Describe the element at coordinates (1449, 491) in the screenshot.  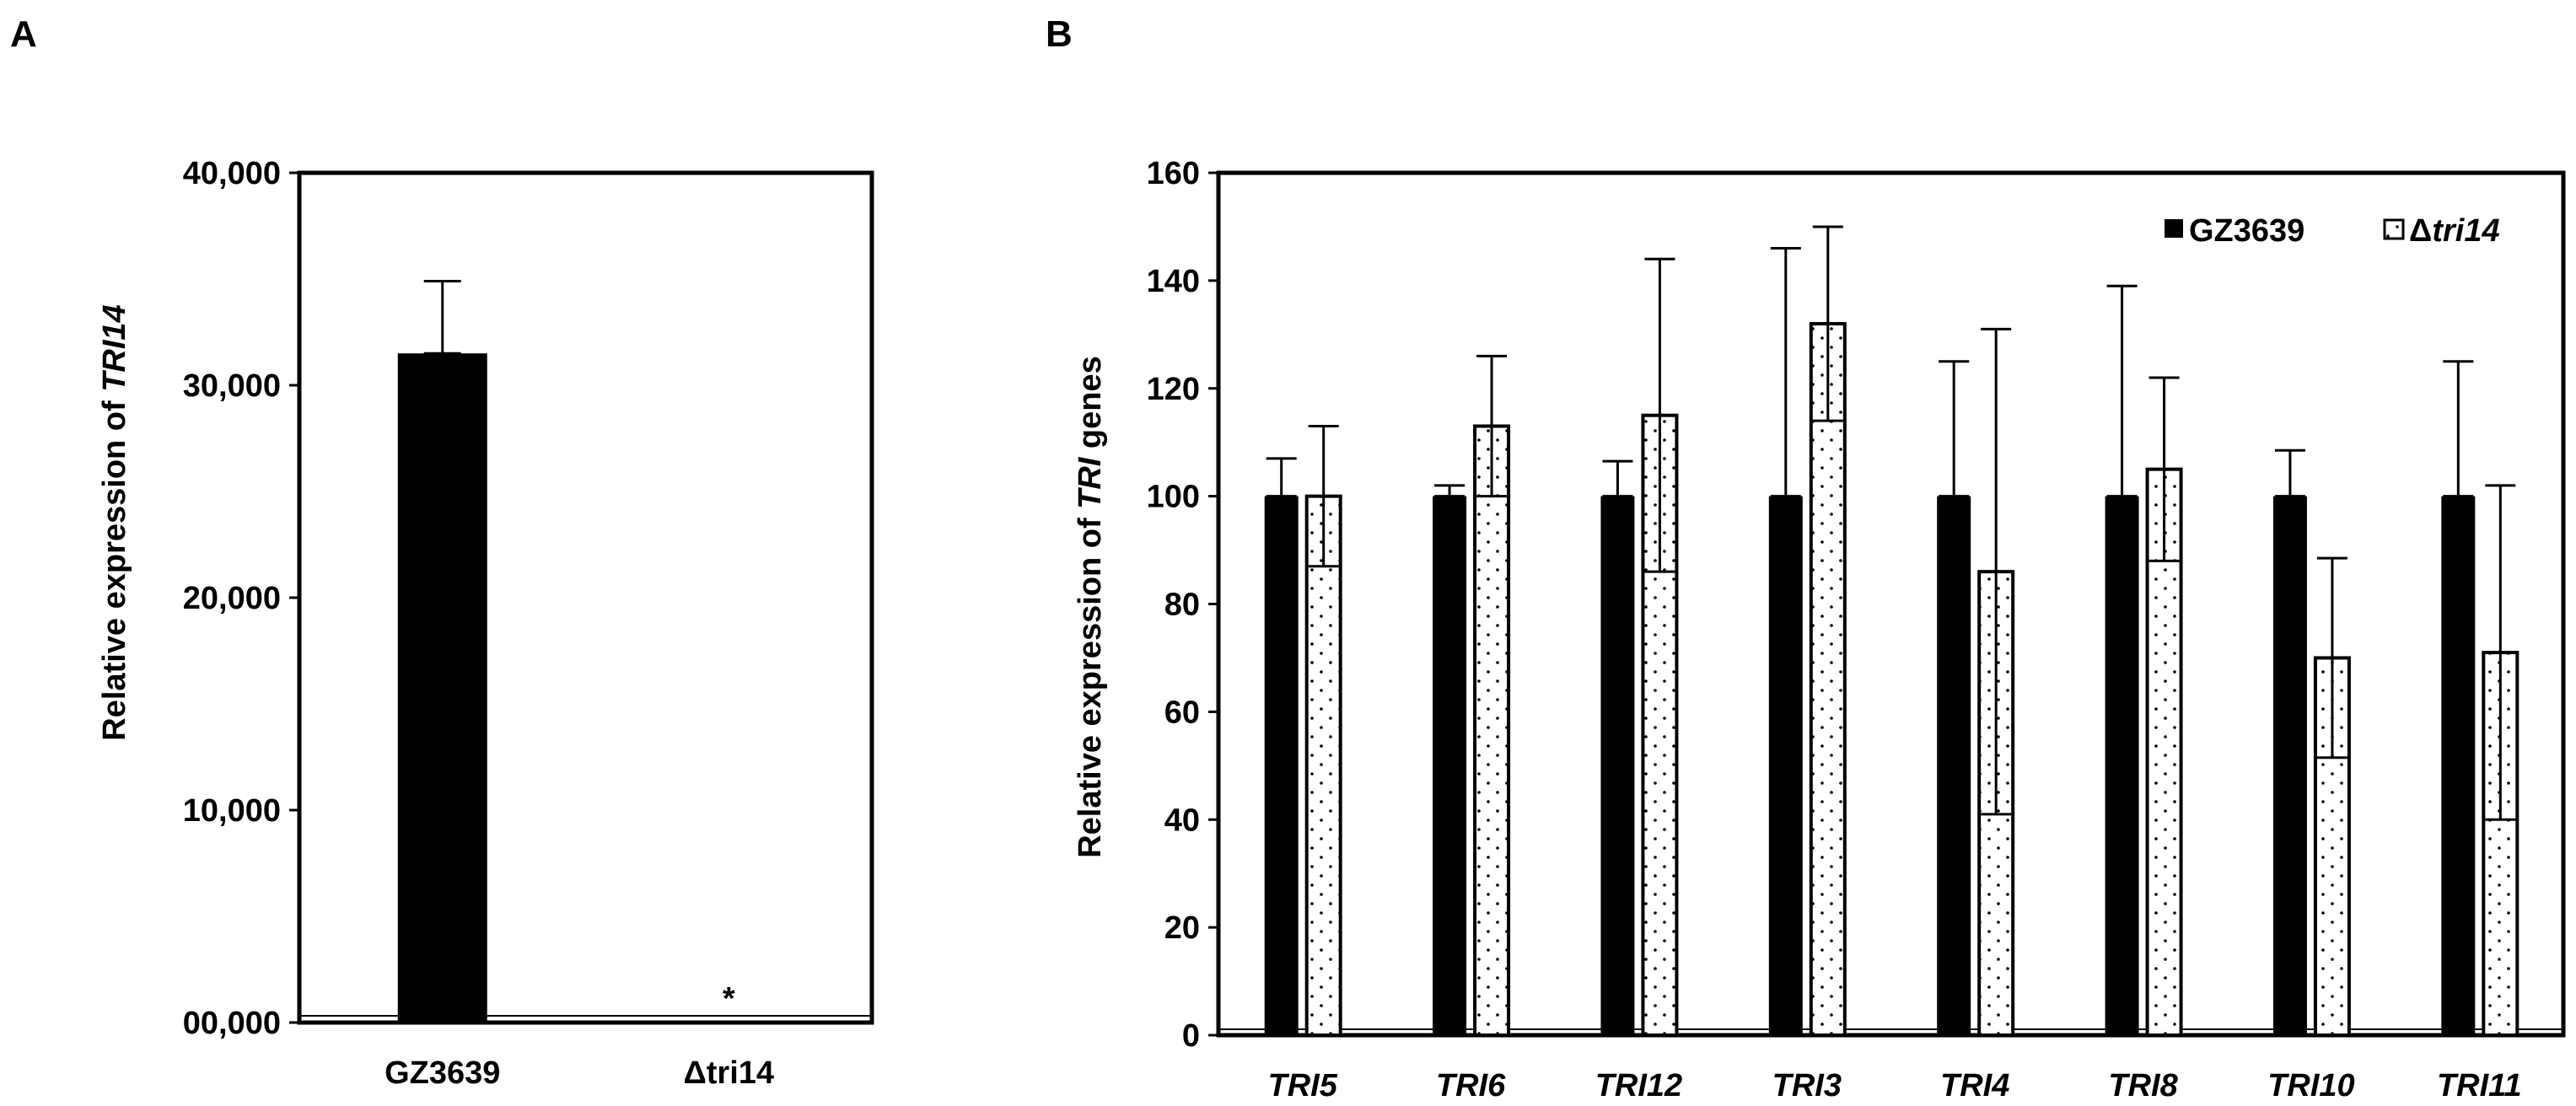
I see `panel-b-error-bar-gz3639-tri6` at that location.